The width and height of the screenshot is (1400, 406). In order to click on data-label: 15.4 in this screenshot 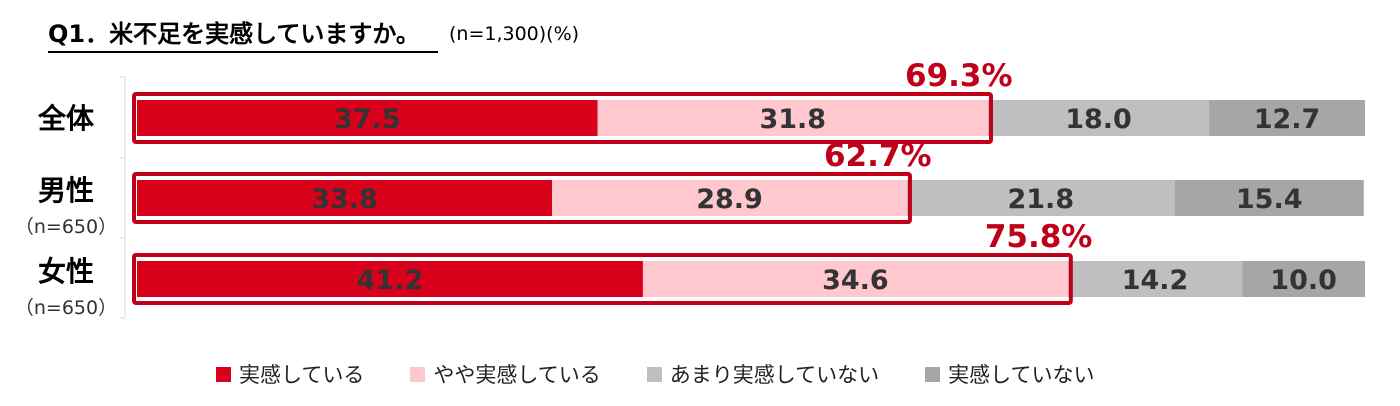, I will do `click(1269, 199)`.